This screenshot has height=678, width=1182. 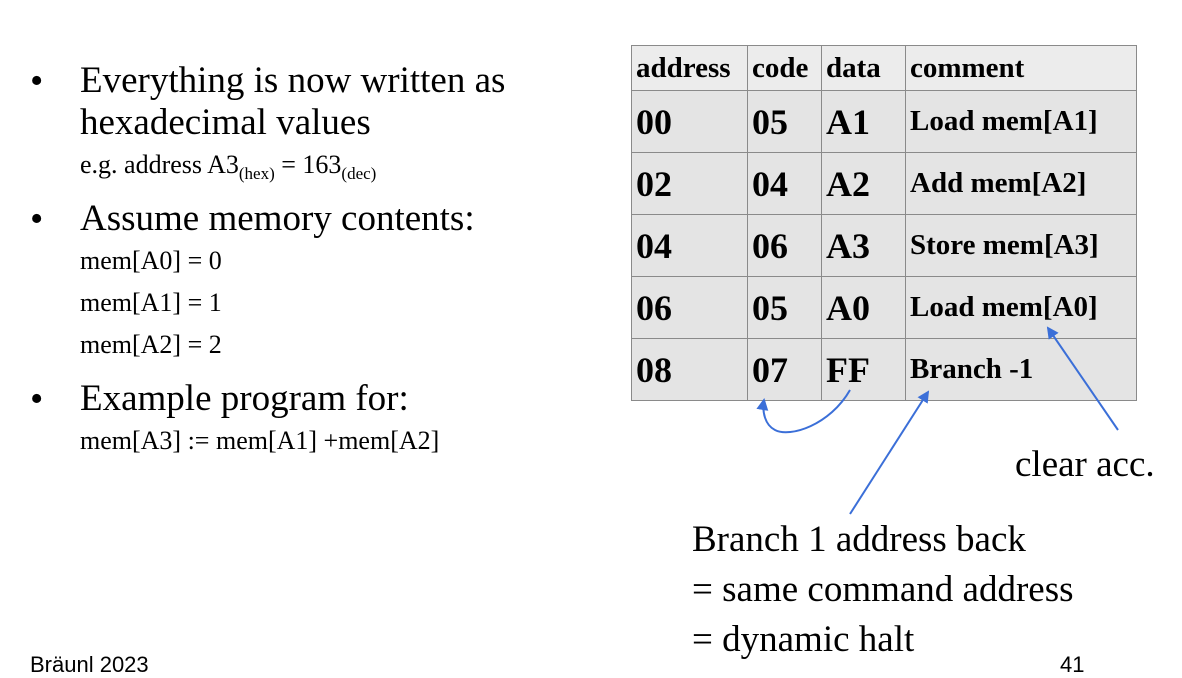 I want to click on cell-data: A0, so click(x=863, y=307).